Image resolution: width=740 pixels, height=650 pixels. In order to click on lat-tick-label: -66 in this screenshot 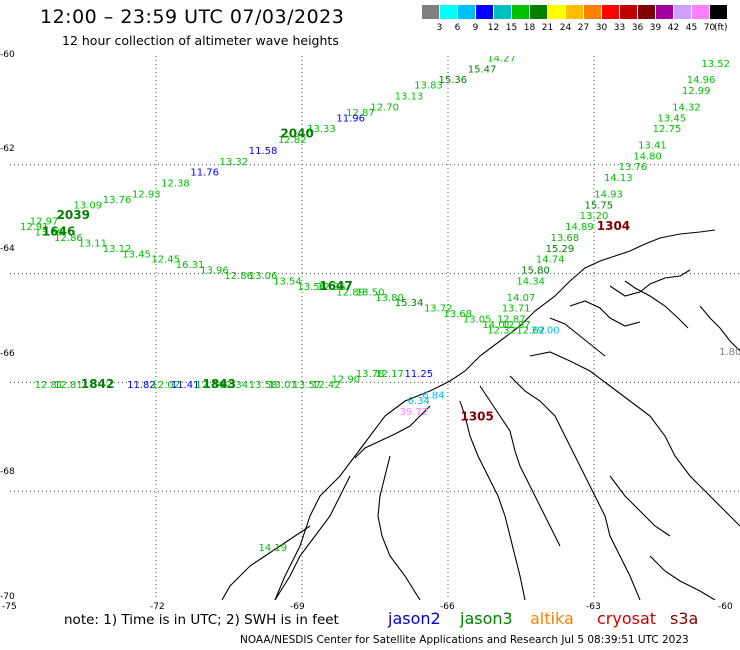, I will do `click(7, 354)`.